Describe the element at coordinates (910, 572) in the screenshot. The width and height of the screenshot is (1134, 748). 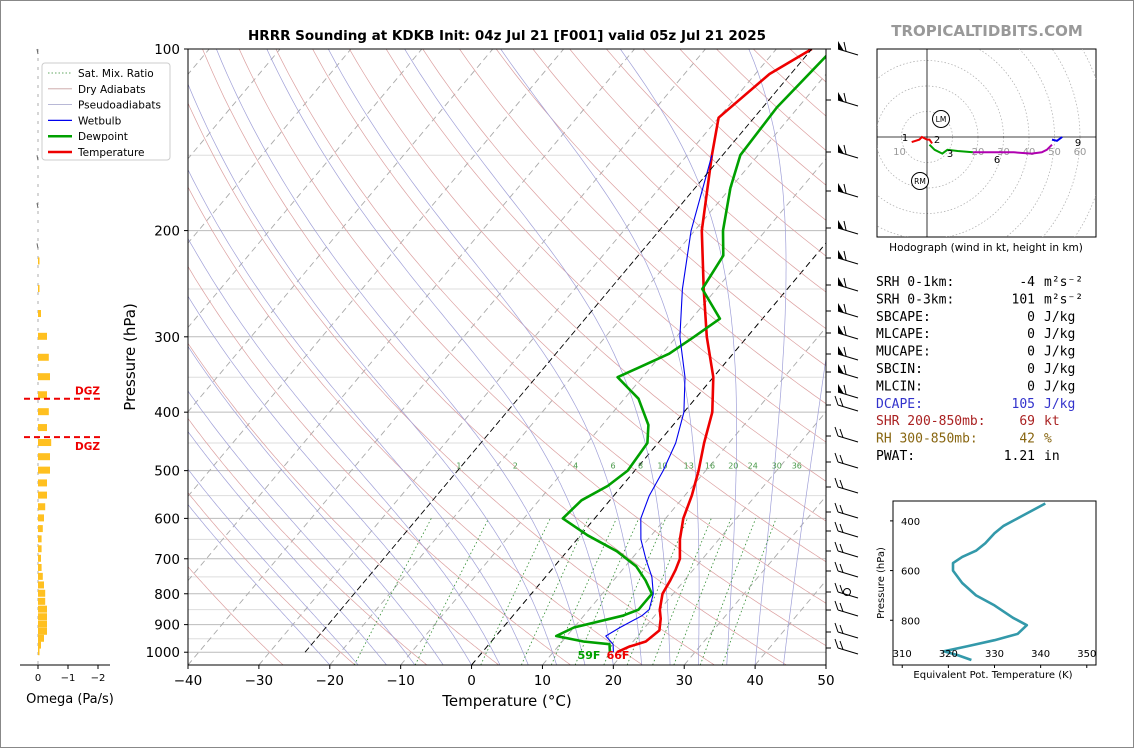
I see `theta-e-ytick-label: 600` at that location.